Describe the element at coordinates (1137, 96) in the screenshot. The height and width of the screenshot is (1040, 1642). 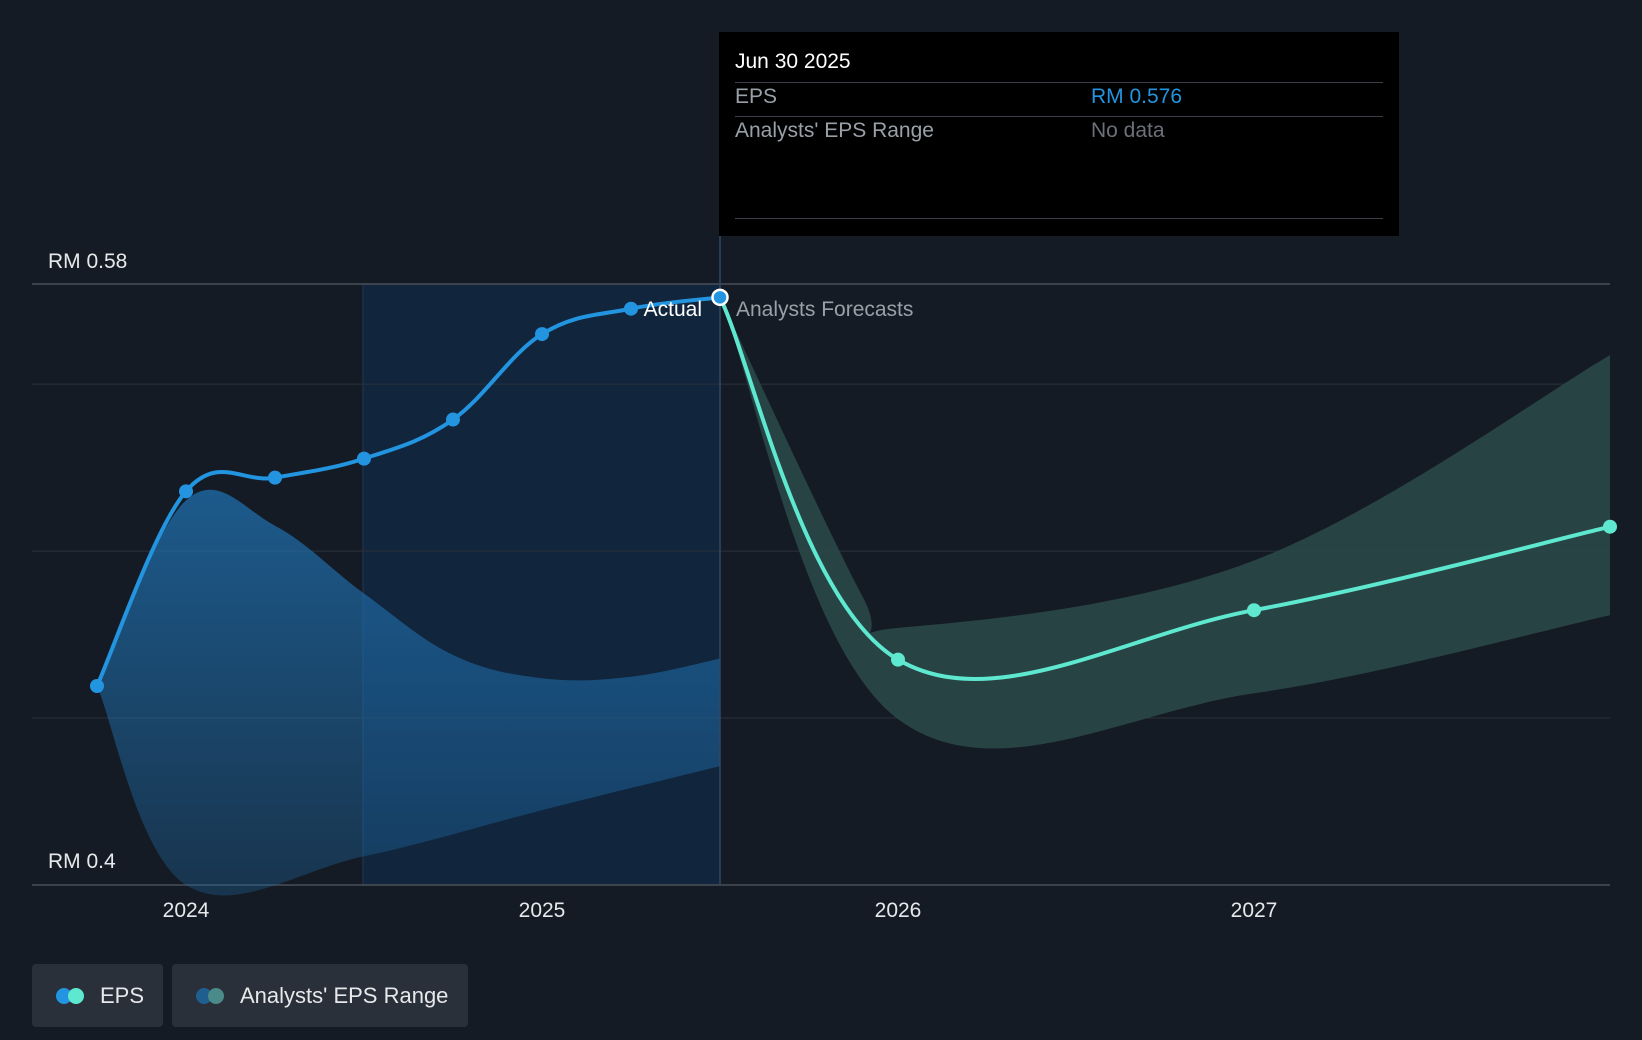
I see `tooltip-eps-value: RM 0.576` at that location.